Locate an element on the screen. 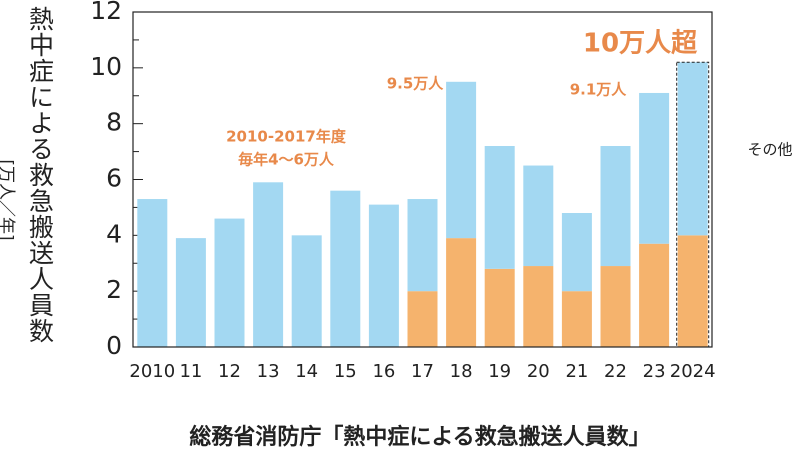 Image resolution: width=800 pixels, height=452 pixels. x-tick-label: 18 is located at coordinates (461, 371).